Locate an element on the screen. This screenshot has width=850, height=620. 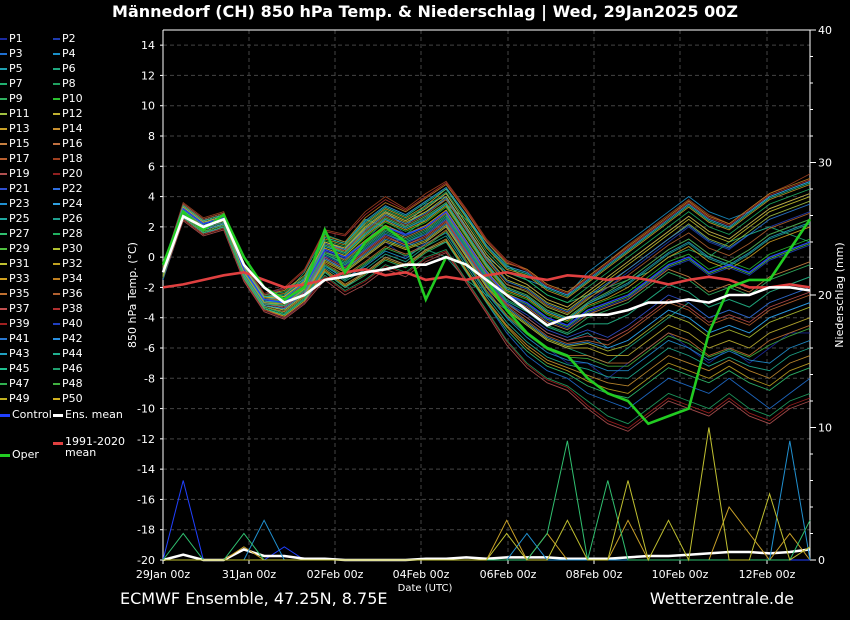
legend-label: P8 is located at coordinates (69, 83).